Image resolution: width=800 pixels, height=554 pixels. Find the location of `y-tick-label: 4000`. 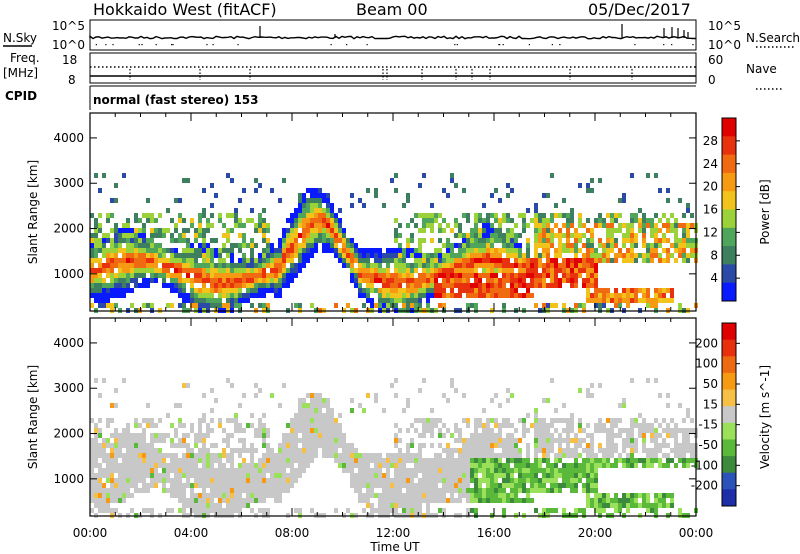

y-tick-label: 4000 is located at coordinates (68, 138).